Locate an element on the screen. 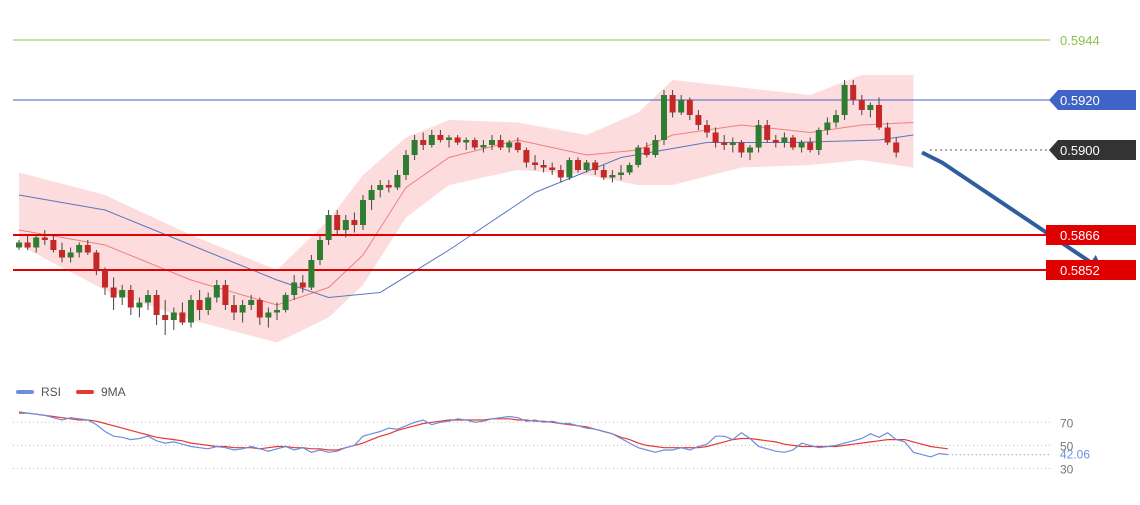 The image size is (1140, 505). rsi-ma-line is located at coordinates (483, 431).